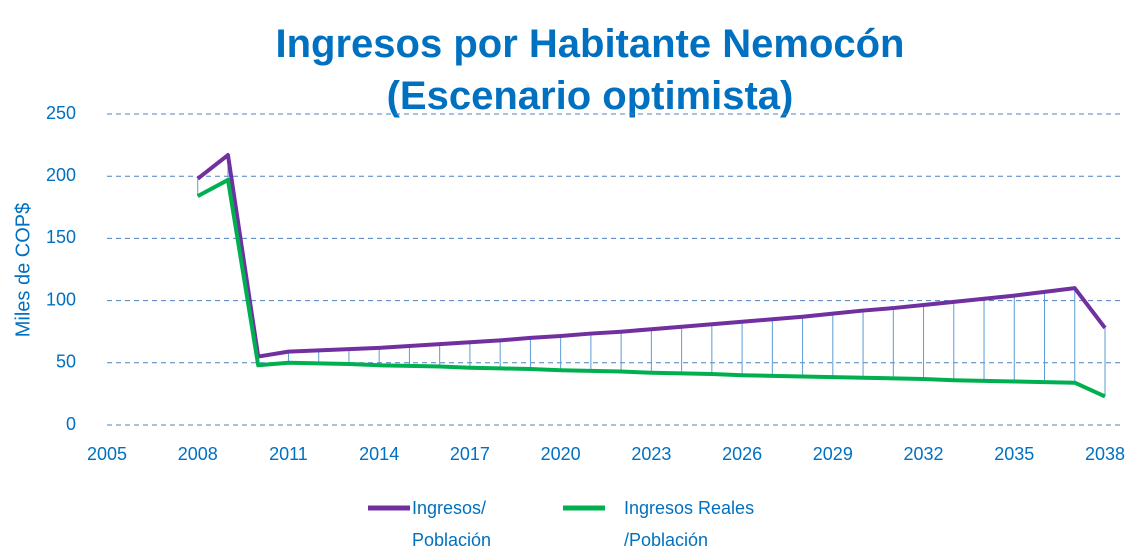 The width and height of the screenshot is (1137, 556). Describe the element at coordinates (61, 113) in the screenshot. I see `y-tick-label: 250` at that location.